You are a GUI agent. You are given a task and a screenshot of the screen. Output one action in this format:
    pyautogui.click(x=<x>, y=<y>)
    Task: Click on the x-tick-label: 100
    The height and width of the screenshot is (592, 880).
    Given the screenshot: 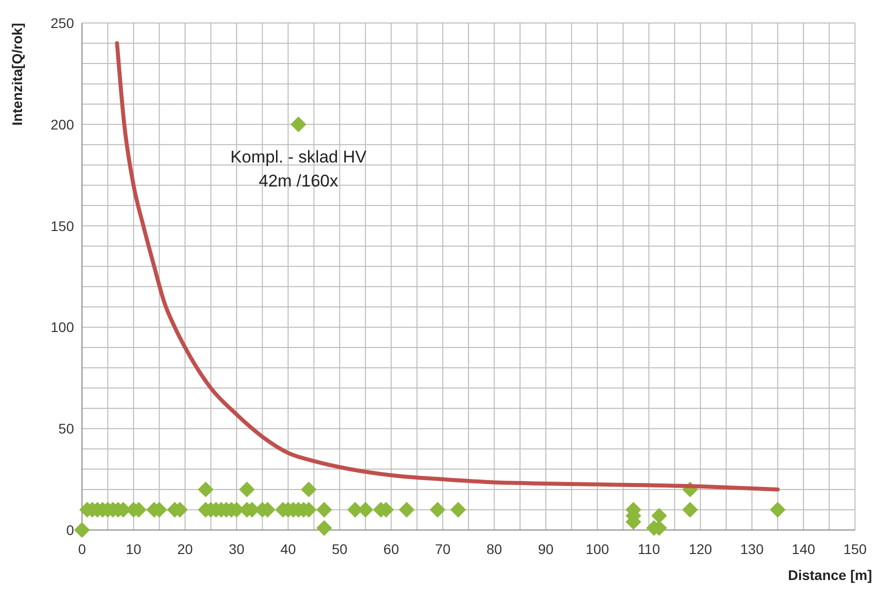 What is the action you would take?
    pyautogui.click(x=598, y=549)
    